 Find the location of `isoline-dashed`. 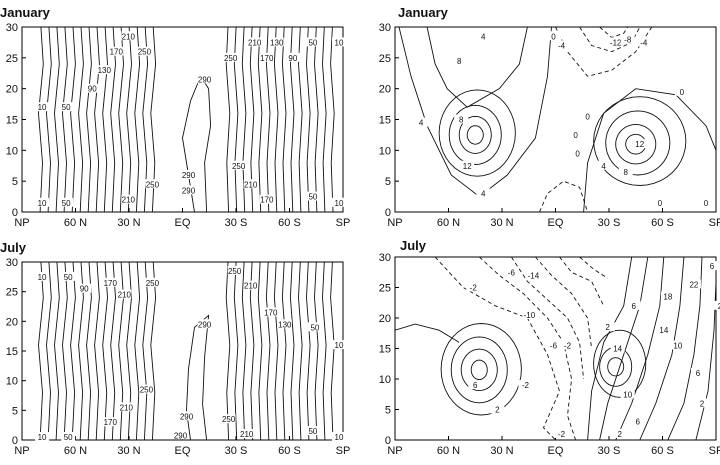

isoline-dashed is located at coordinates (527, 348).